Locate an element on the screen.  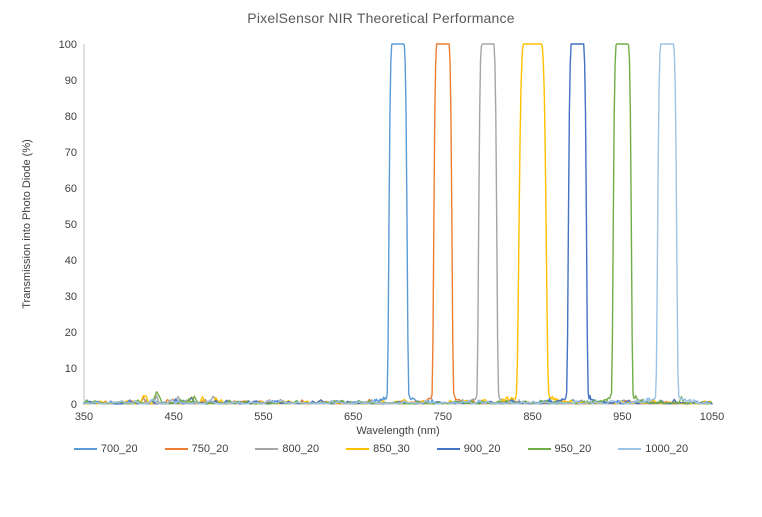
chart-title: PixelSensor NIR Theoretical Performance is located at coordinates (381, 18).